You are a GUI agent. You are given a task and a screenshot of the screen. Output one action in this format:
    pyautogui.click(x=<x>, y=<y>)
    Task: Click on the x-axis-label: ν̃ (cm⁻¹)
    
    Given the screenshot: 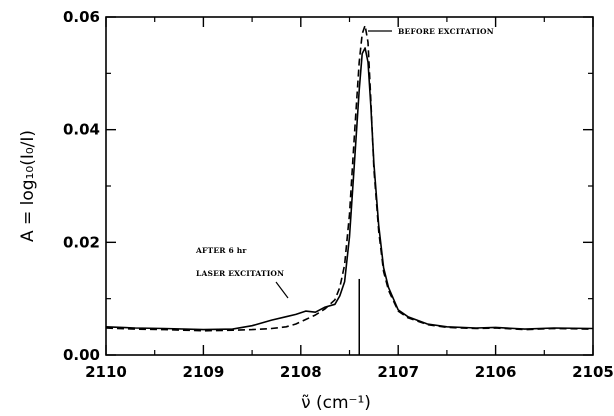 What is the action you would take?
    pyautogui.click(x=336, y=403)
    